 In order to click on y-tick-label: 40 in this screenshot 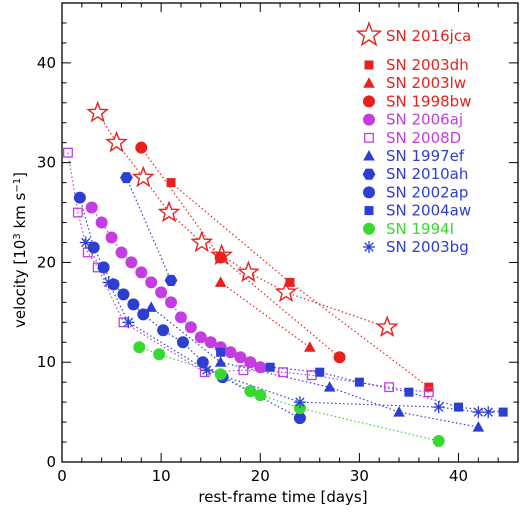, I will do `click(46, 63)`.